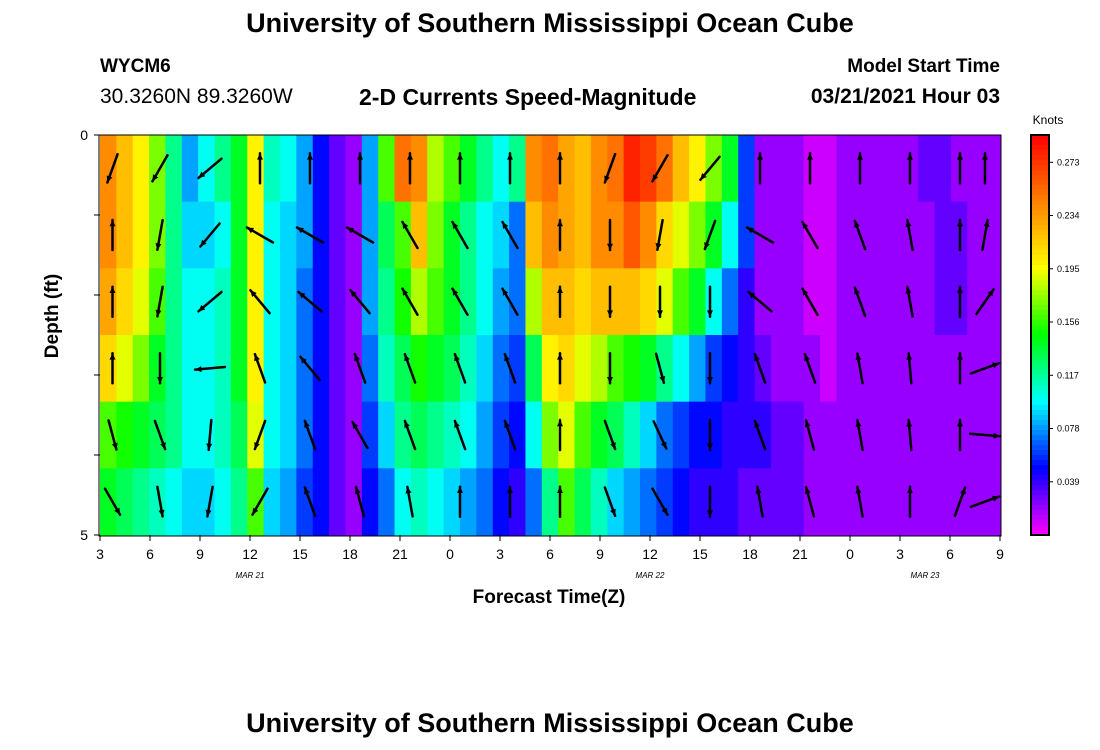  I want to click on colorbar-label: 0.039, so click(1068, 482).